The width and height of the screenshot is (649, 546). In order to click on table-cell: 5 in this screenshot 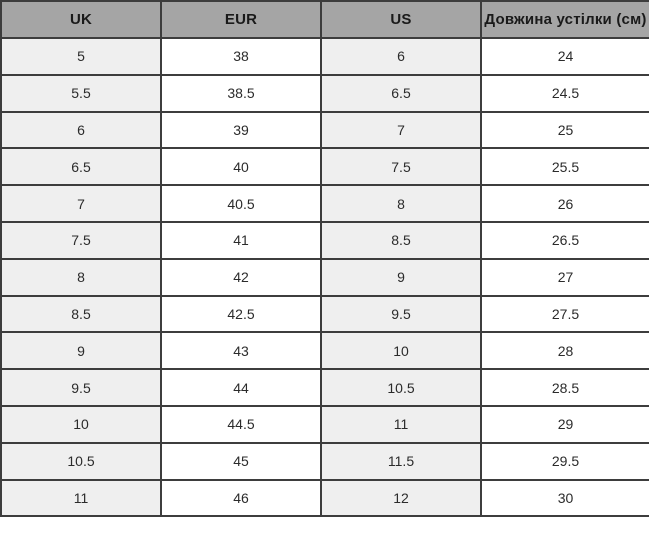, I will do `click(82, 57)`.